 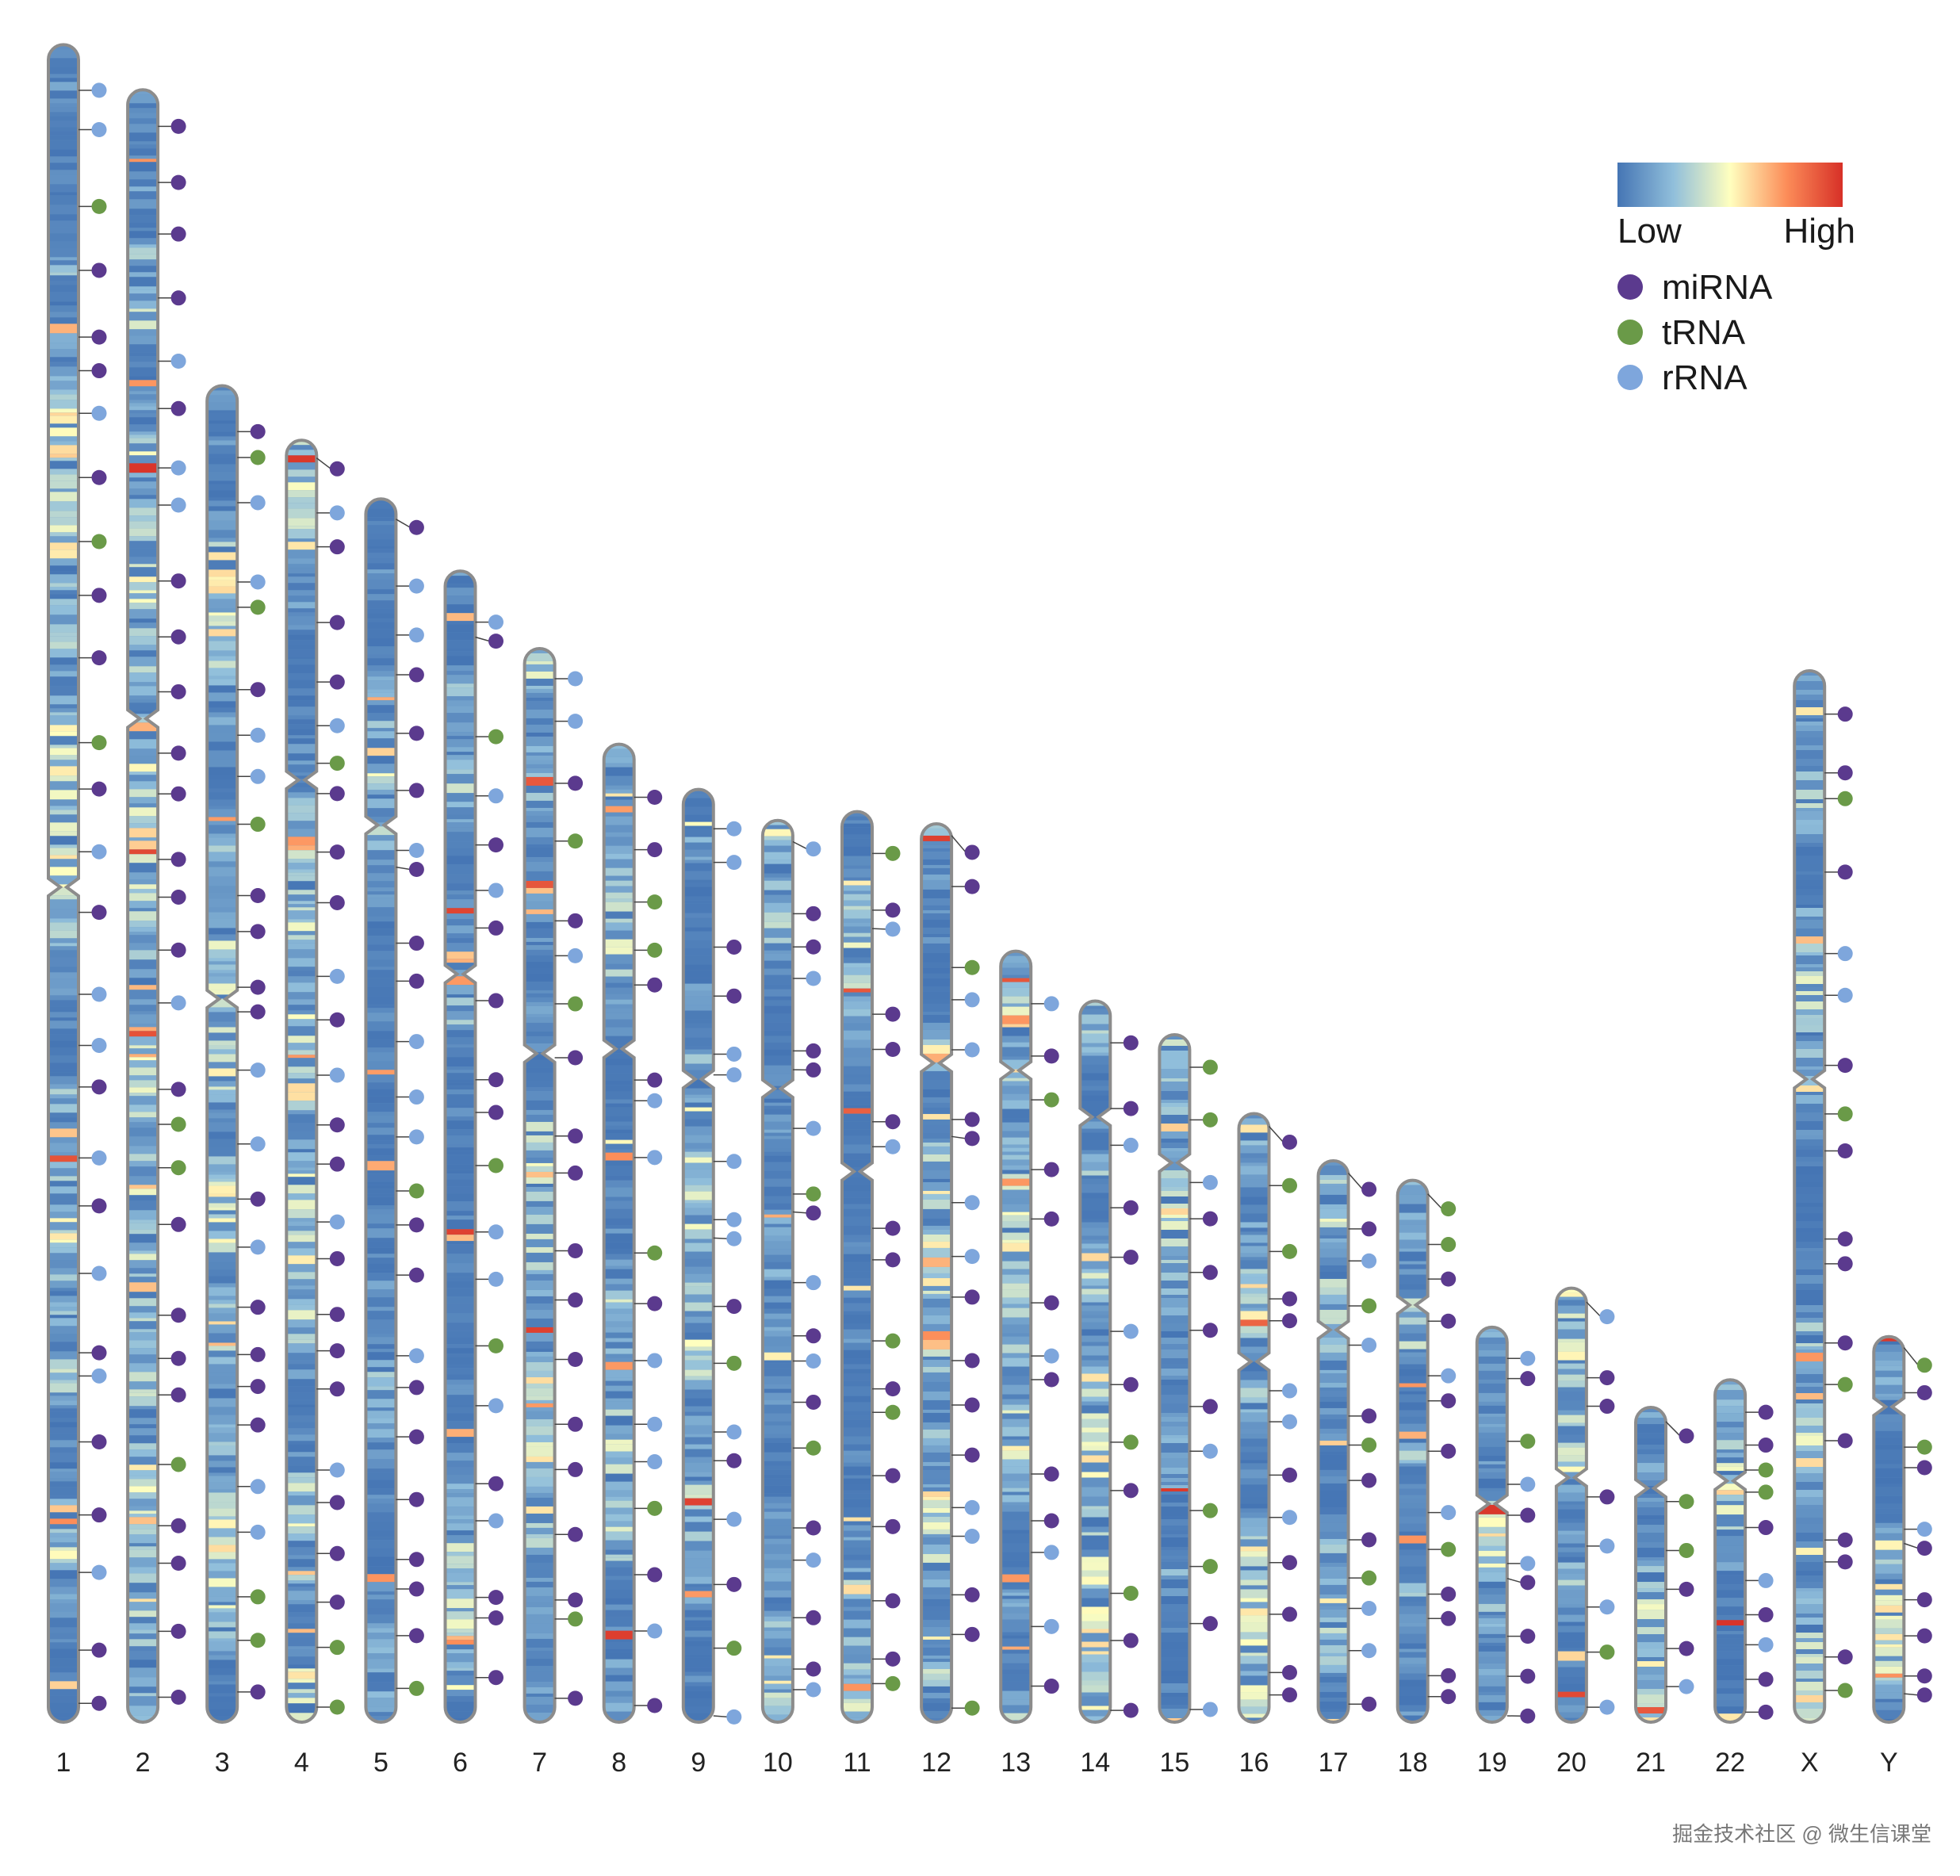 What do you see at coordinates (886, 1268) in the screenshot?
I see `feature-markers` at bounding box center [886, 1268].